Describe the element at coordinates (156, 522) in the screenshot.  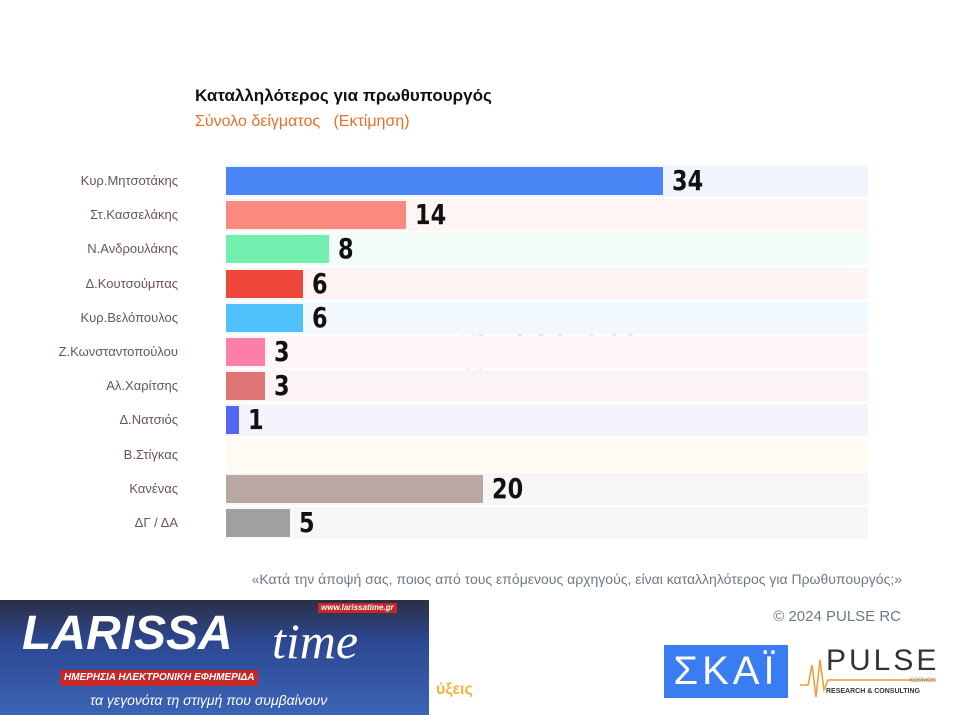
I see `category-label: ΔΓ / ΔΑ` at that location.